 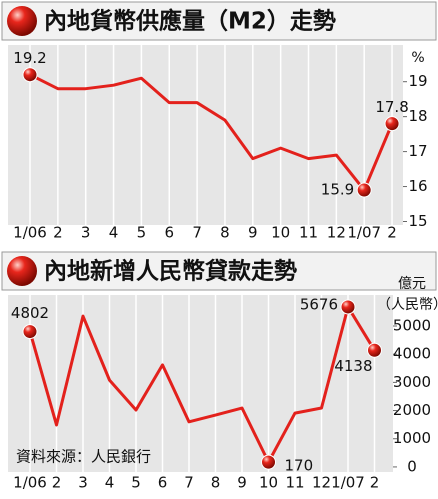 What do you see at coordinates (417, 116) in the screenshot?
I see `y-tick-label: 18` at bounding box center [417, 116].